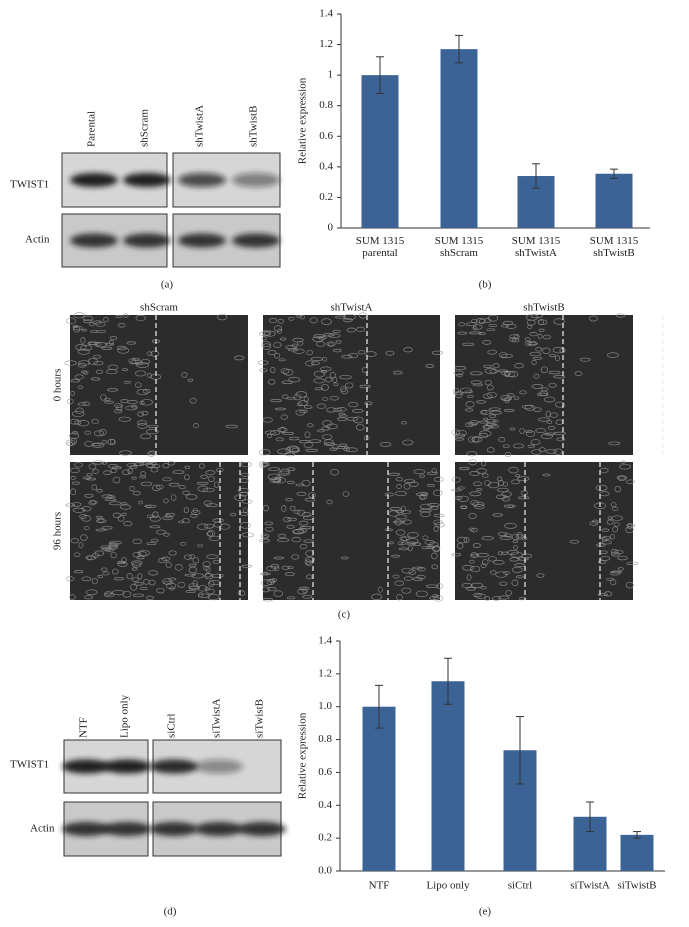 This screenshot has width=689, height=927. What do you see at coordinates (29, 185) in the screenshot?
I see `row-label: TWIST1` at bounding box center [29, 185].